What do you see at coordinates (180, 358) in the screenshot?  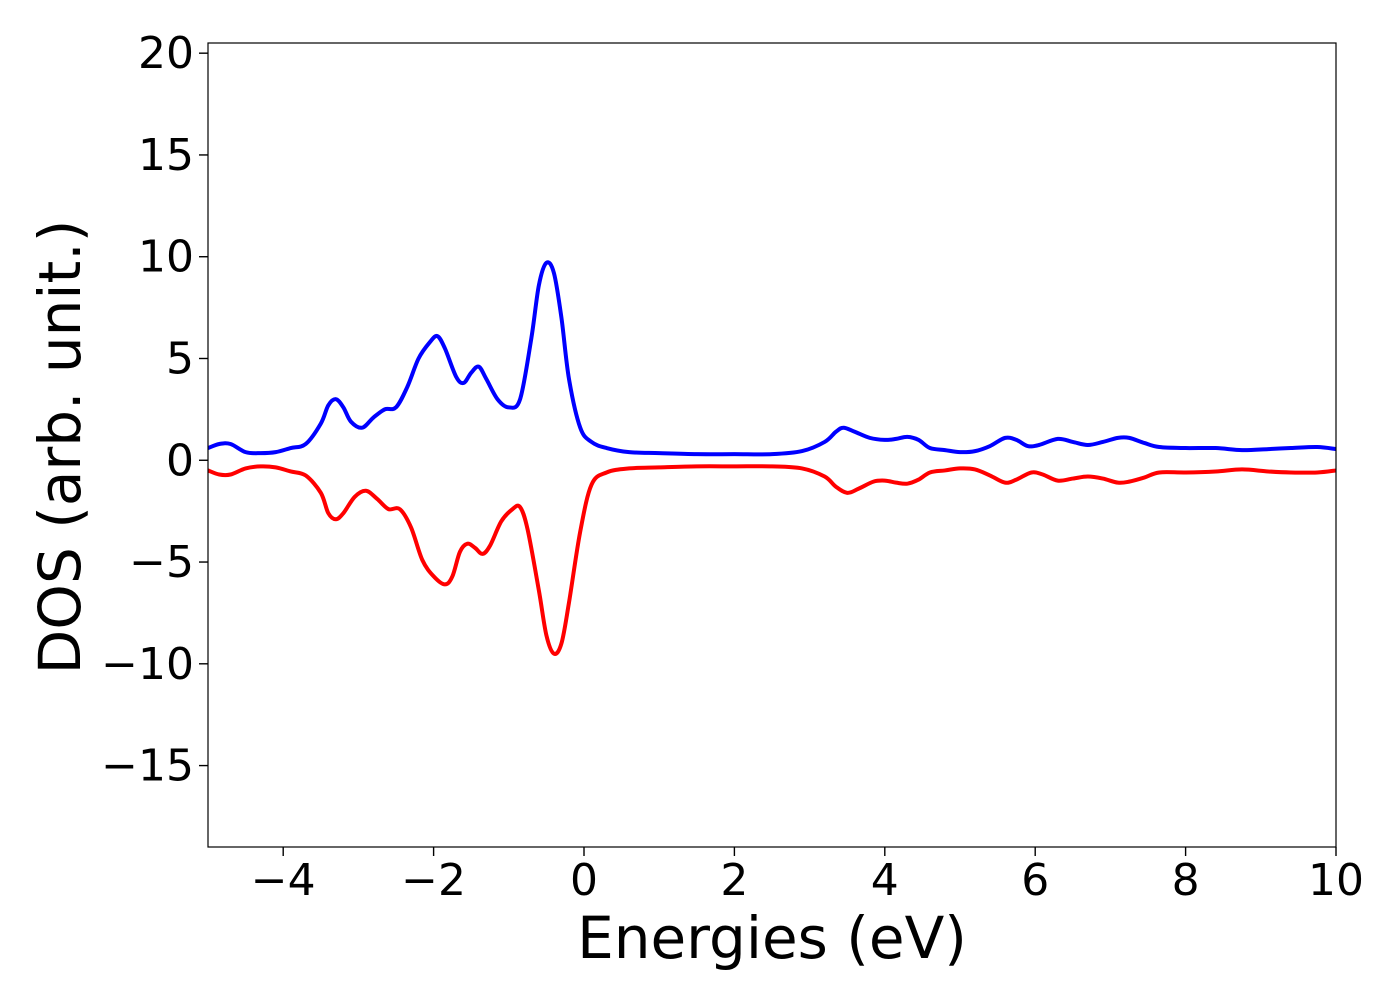 I see `y-tick-label: 5` at bounding box center [180, 358].